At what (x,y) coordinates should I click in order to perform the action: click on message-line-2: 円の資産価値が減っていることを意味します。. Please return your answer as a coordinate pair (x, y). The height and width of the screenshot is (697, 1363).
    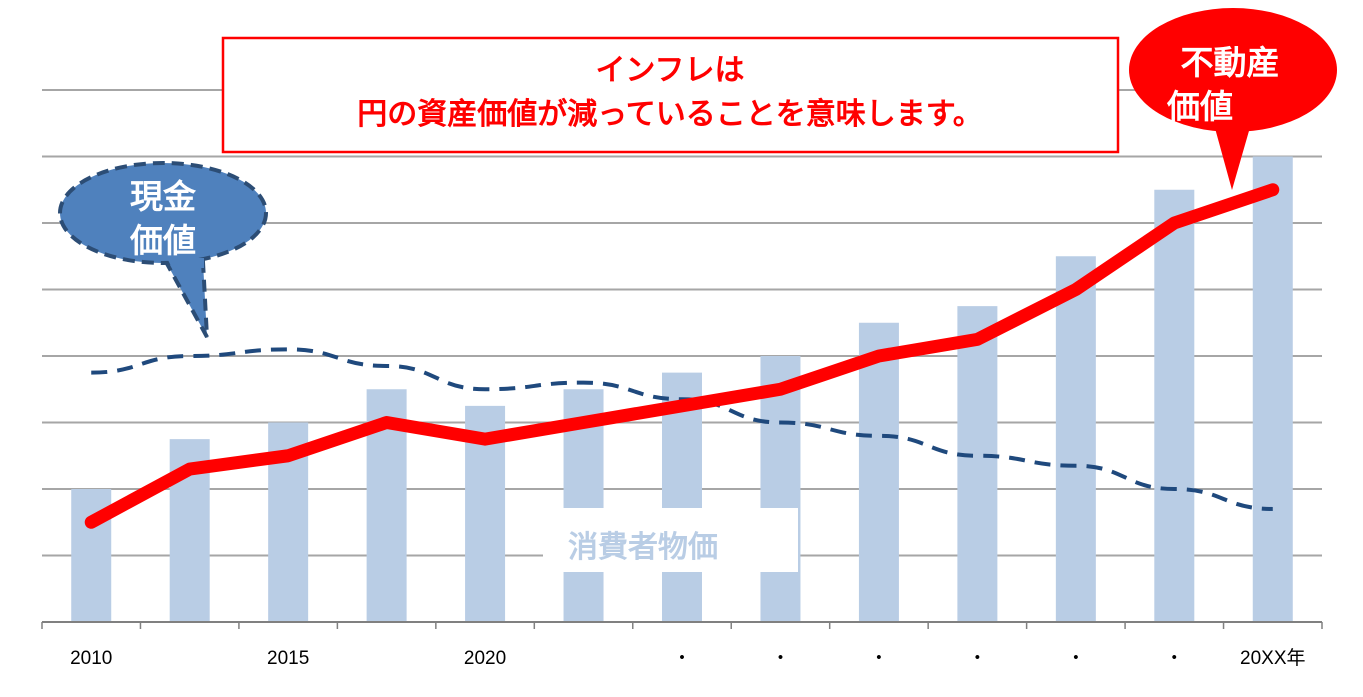
    Looking at the image, I should click on (670, 114).